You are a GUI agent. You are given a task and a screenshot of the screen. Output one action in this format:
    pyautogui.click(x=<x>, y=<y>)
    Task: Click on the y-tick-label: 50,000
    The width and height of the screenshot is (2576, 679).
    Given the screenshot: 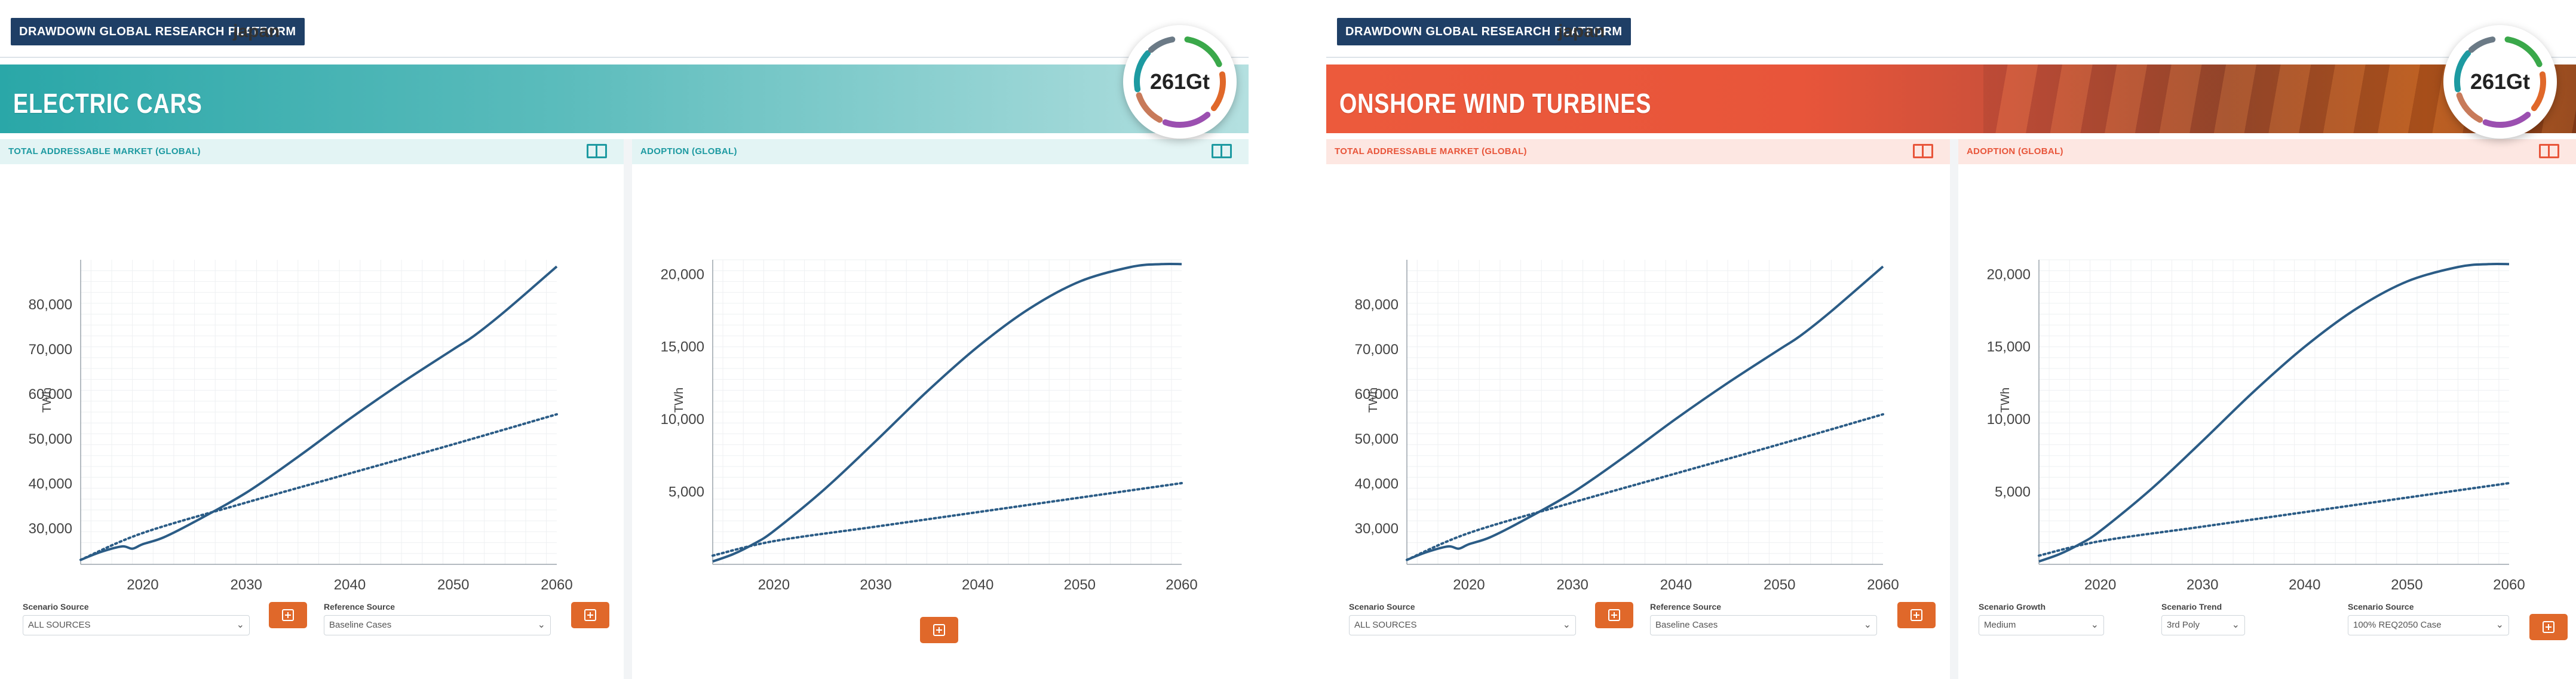 What is the action you would take?
    pyautogui.click(x=1377, y=439)
    